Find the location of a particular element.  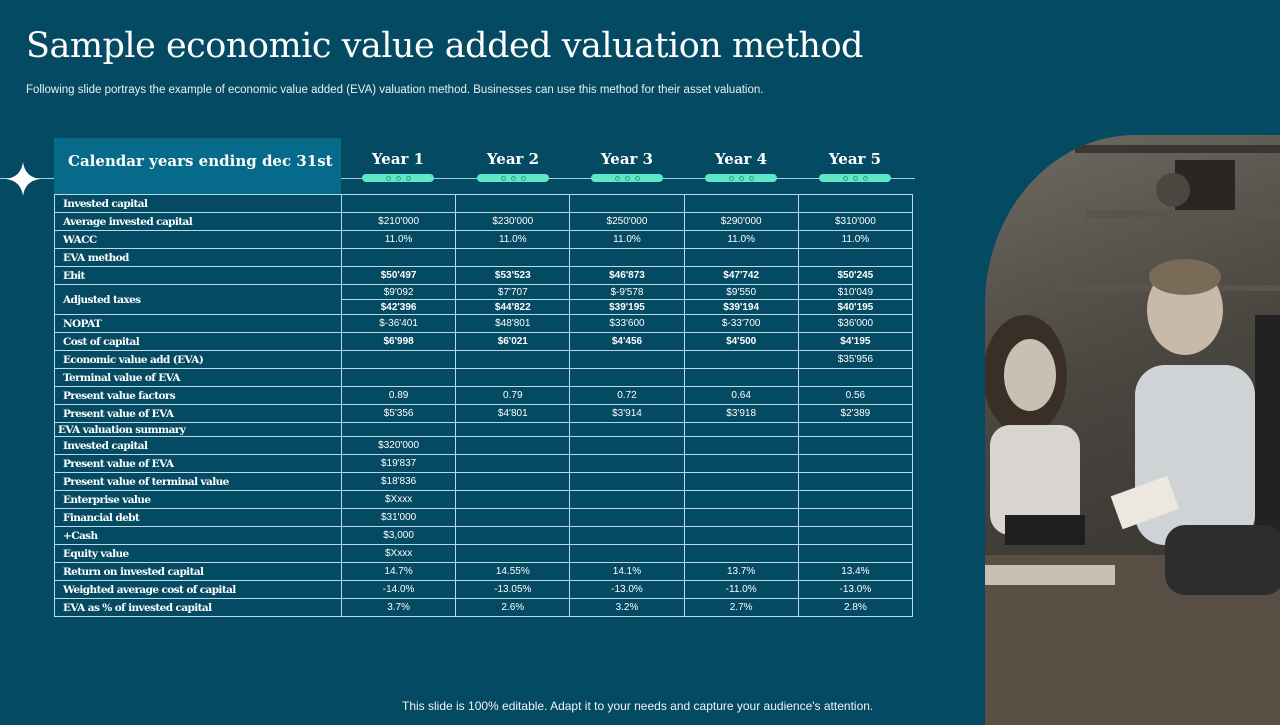

cell-year-2: $4'801 is located at coordinates (513, 413).